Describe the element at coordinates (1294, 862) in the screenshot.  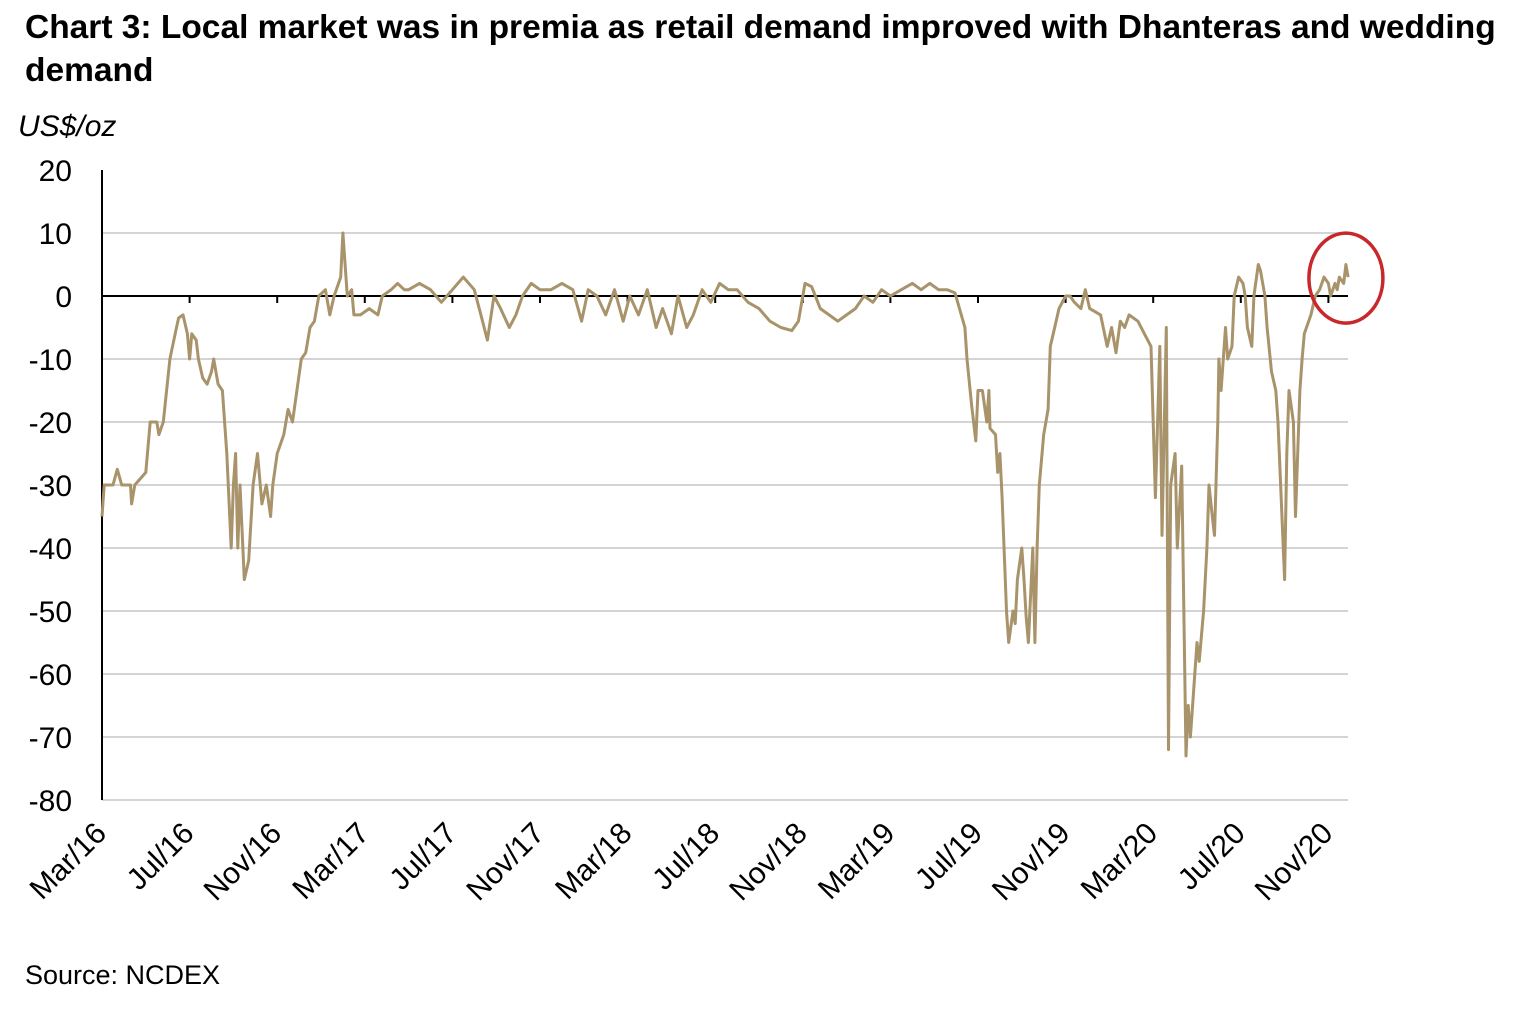
I see `x-tick-label: Nov/20` at that location.